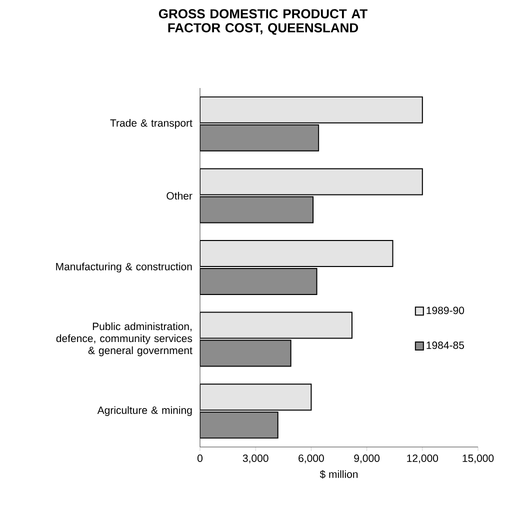  I want to click on x-tick-label: 6,000, so click(311, 459).